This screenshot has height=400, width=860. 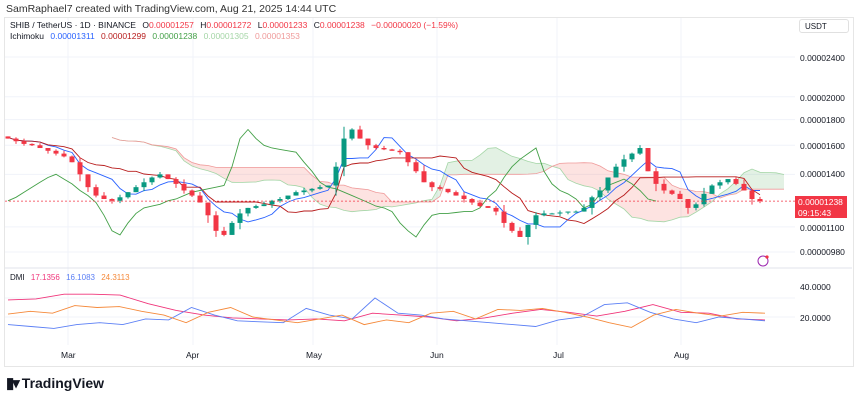 What do you see at coordinates (73, 25) in the screenshot?
I see `symbol-name: SHIB / TetherUS · 1D · BINANCE` at bounding box center [73, 25].